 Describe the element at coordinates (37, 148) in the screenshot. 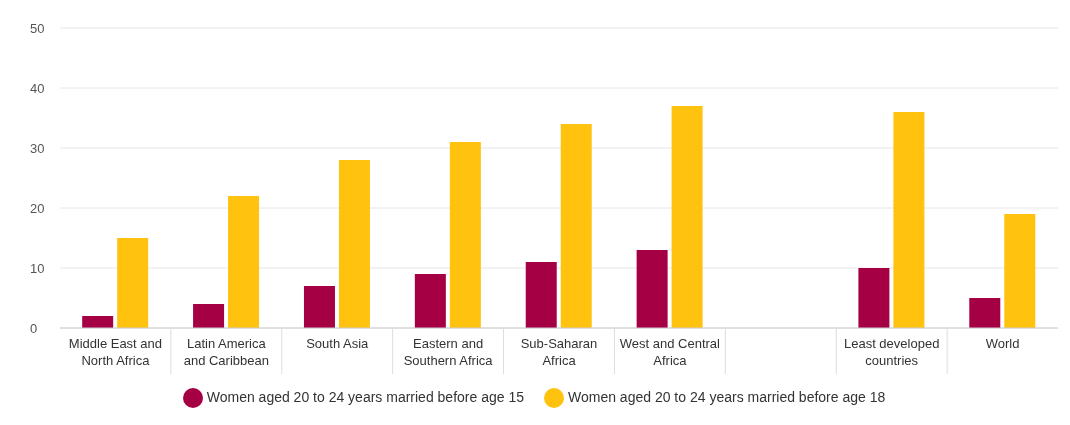

I see `y-tick-label: 30` at that location.